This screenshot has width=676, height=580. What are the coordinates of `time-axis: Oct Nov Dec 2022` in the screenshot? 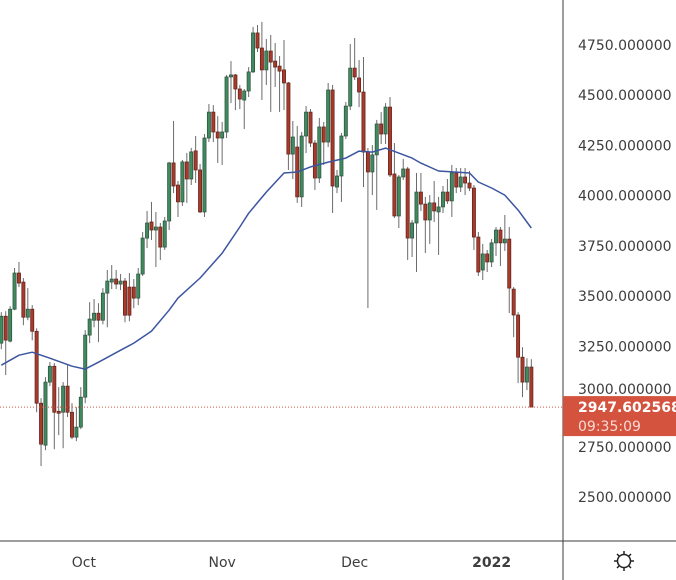 It's located at (291, 563).